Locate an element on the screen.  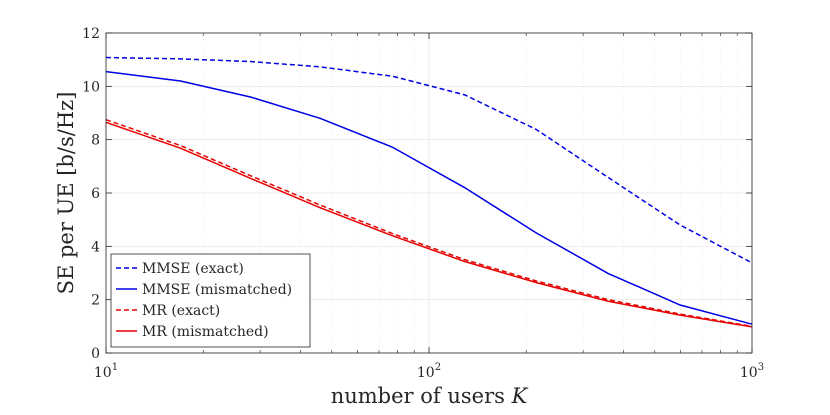
x-tick-label: 10¹ is located at coordinates (106, 371).